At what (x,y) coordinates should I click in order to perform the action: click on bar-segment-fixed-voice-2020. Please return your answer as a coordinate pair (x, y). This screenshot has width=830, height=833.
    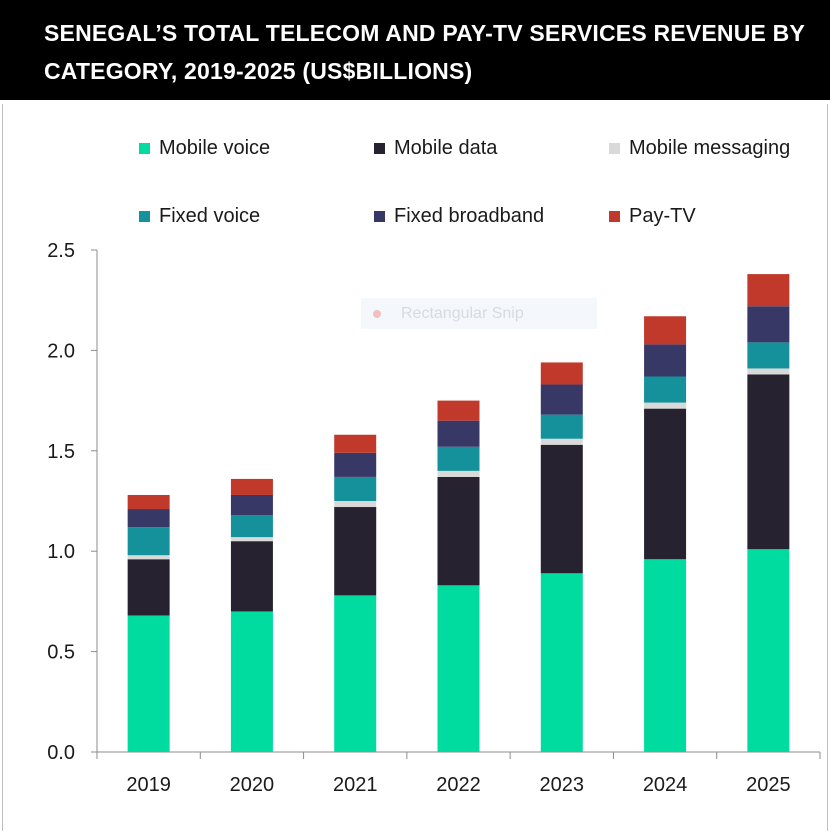
    Looking at the image, I should click on (251, 526).